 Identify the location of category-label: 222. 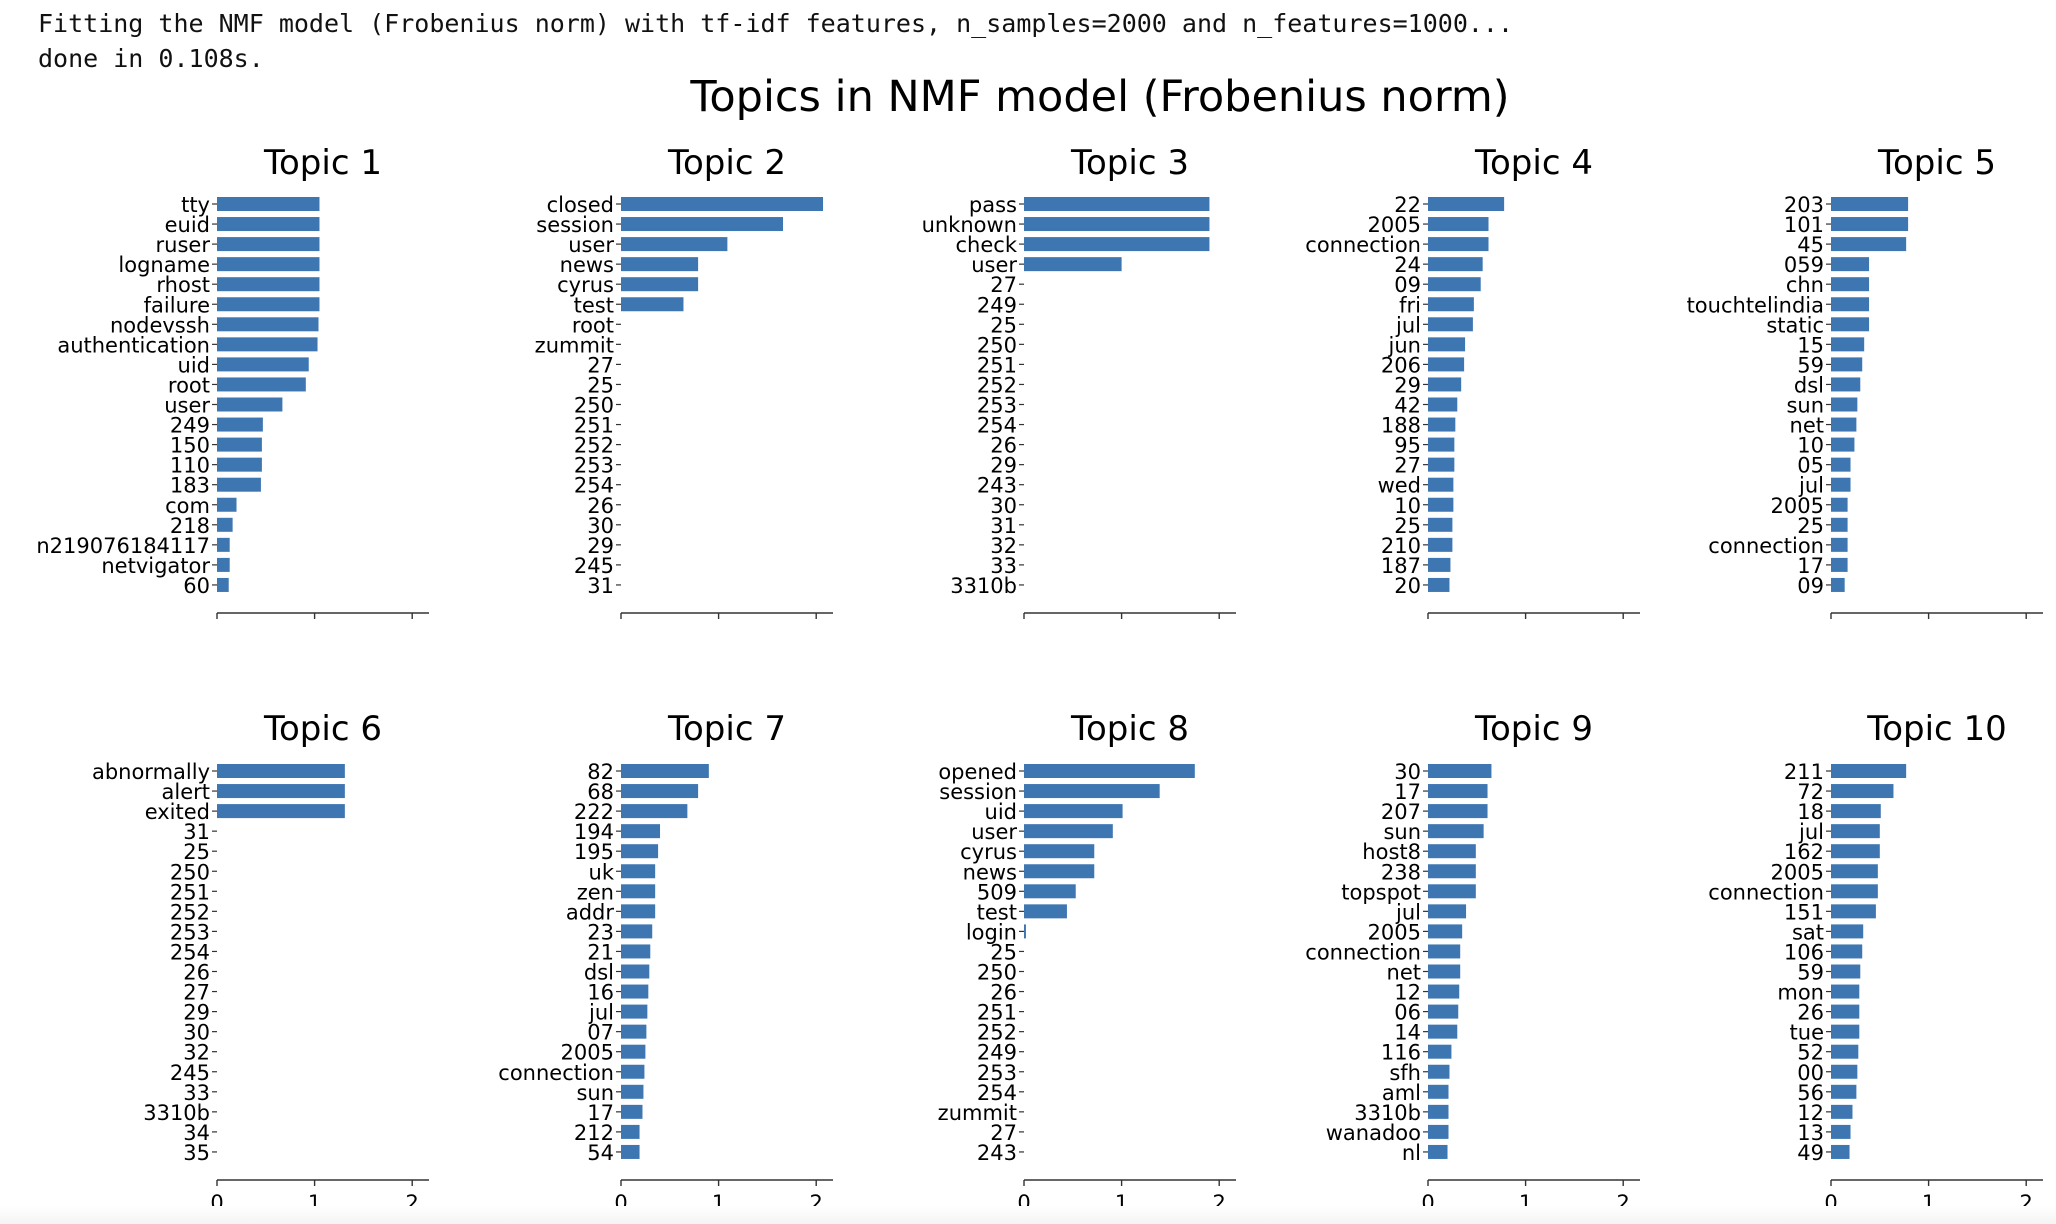
(594, 812).